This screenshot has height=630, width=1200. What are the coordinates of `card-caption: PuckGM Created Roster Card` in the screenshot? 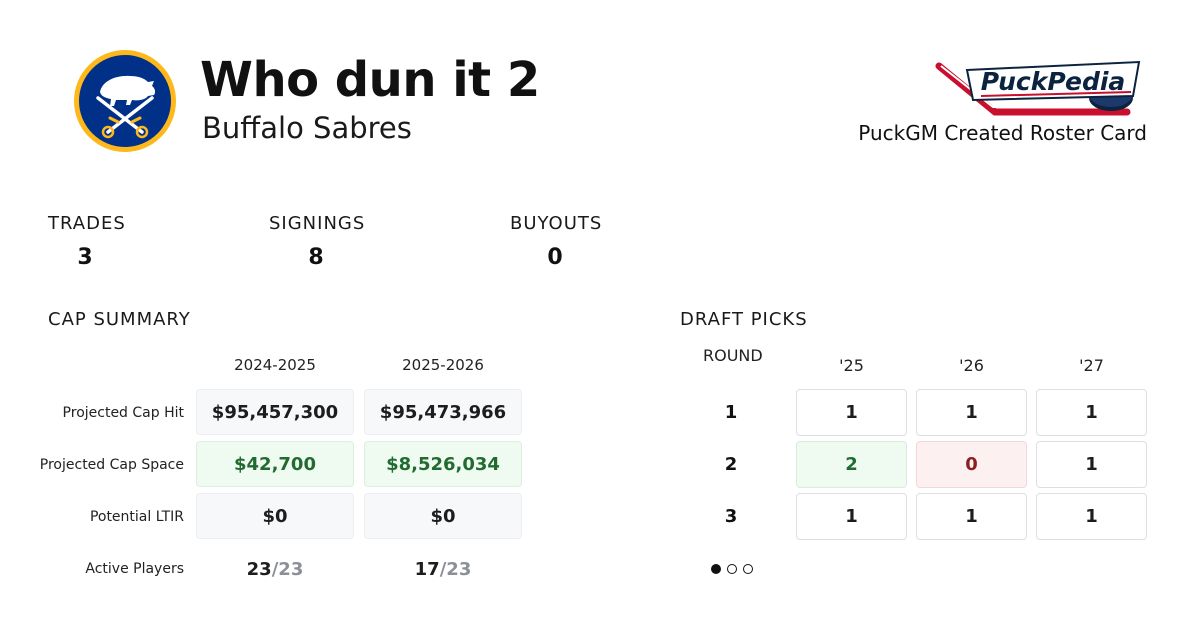 It's located at (1002, 133).